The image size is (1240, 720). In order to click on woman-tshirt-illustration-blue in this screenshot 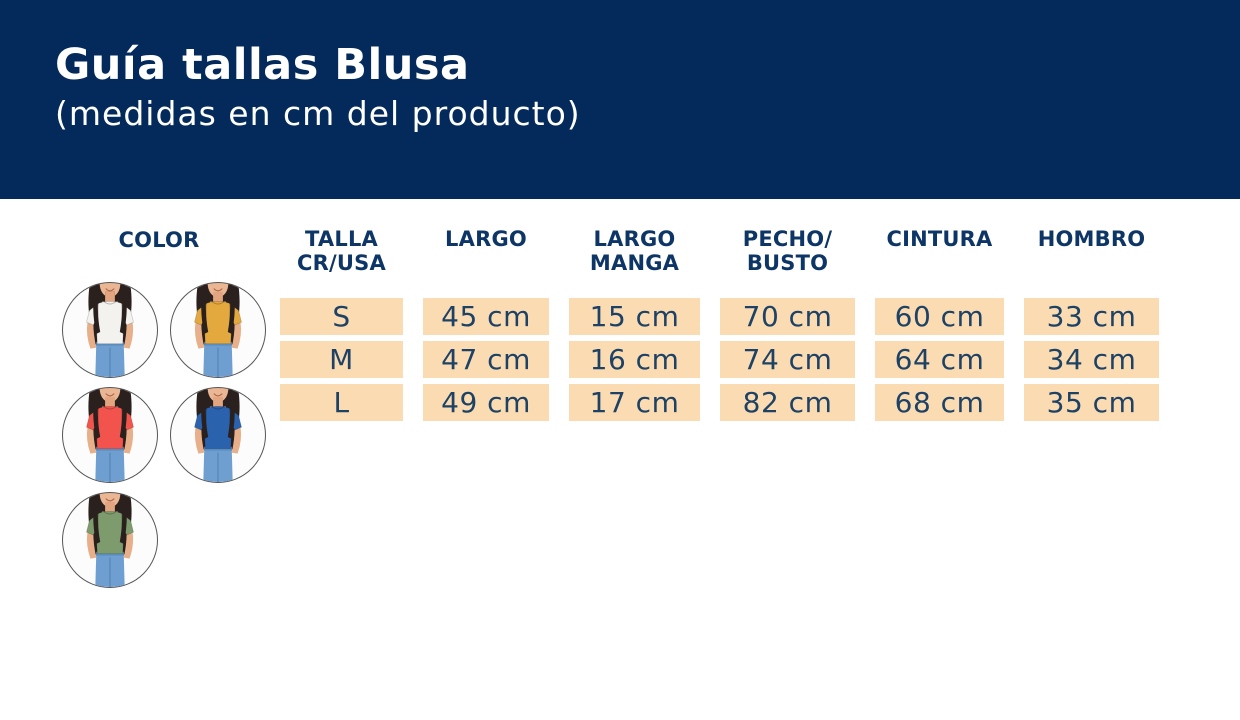, I will do `click(218, 435)`.